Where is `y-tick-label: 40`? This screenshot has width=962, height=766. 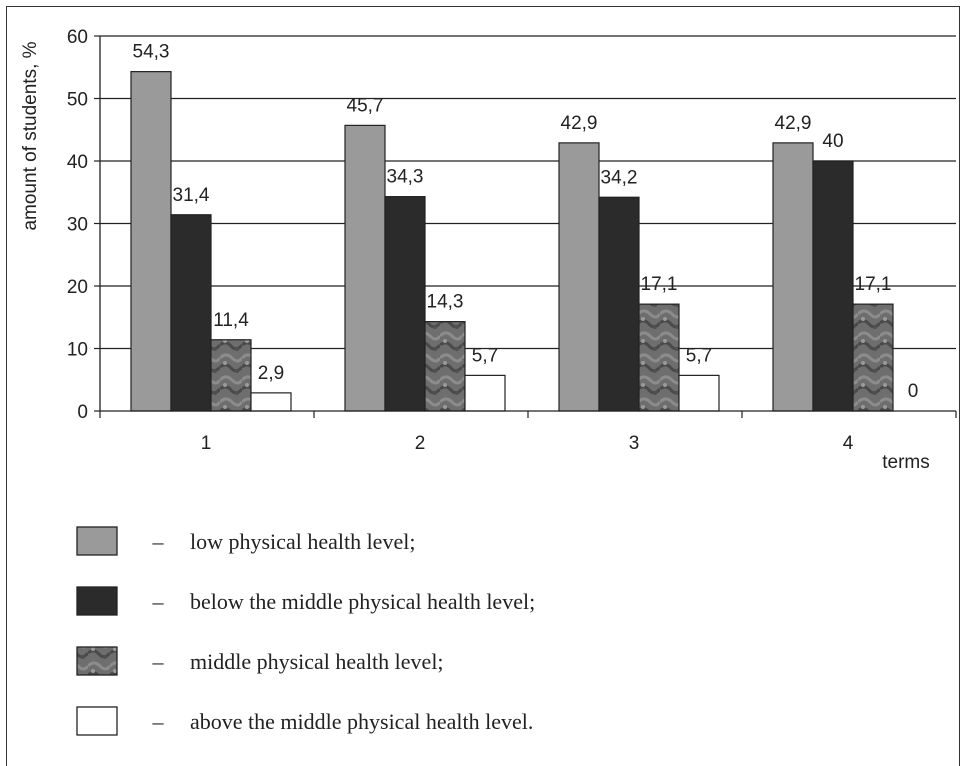
y-tick-label: 40 is located at coordinates (77, 162).